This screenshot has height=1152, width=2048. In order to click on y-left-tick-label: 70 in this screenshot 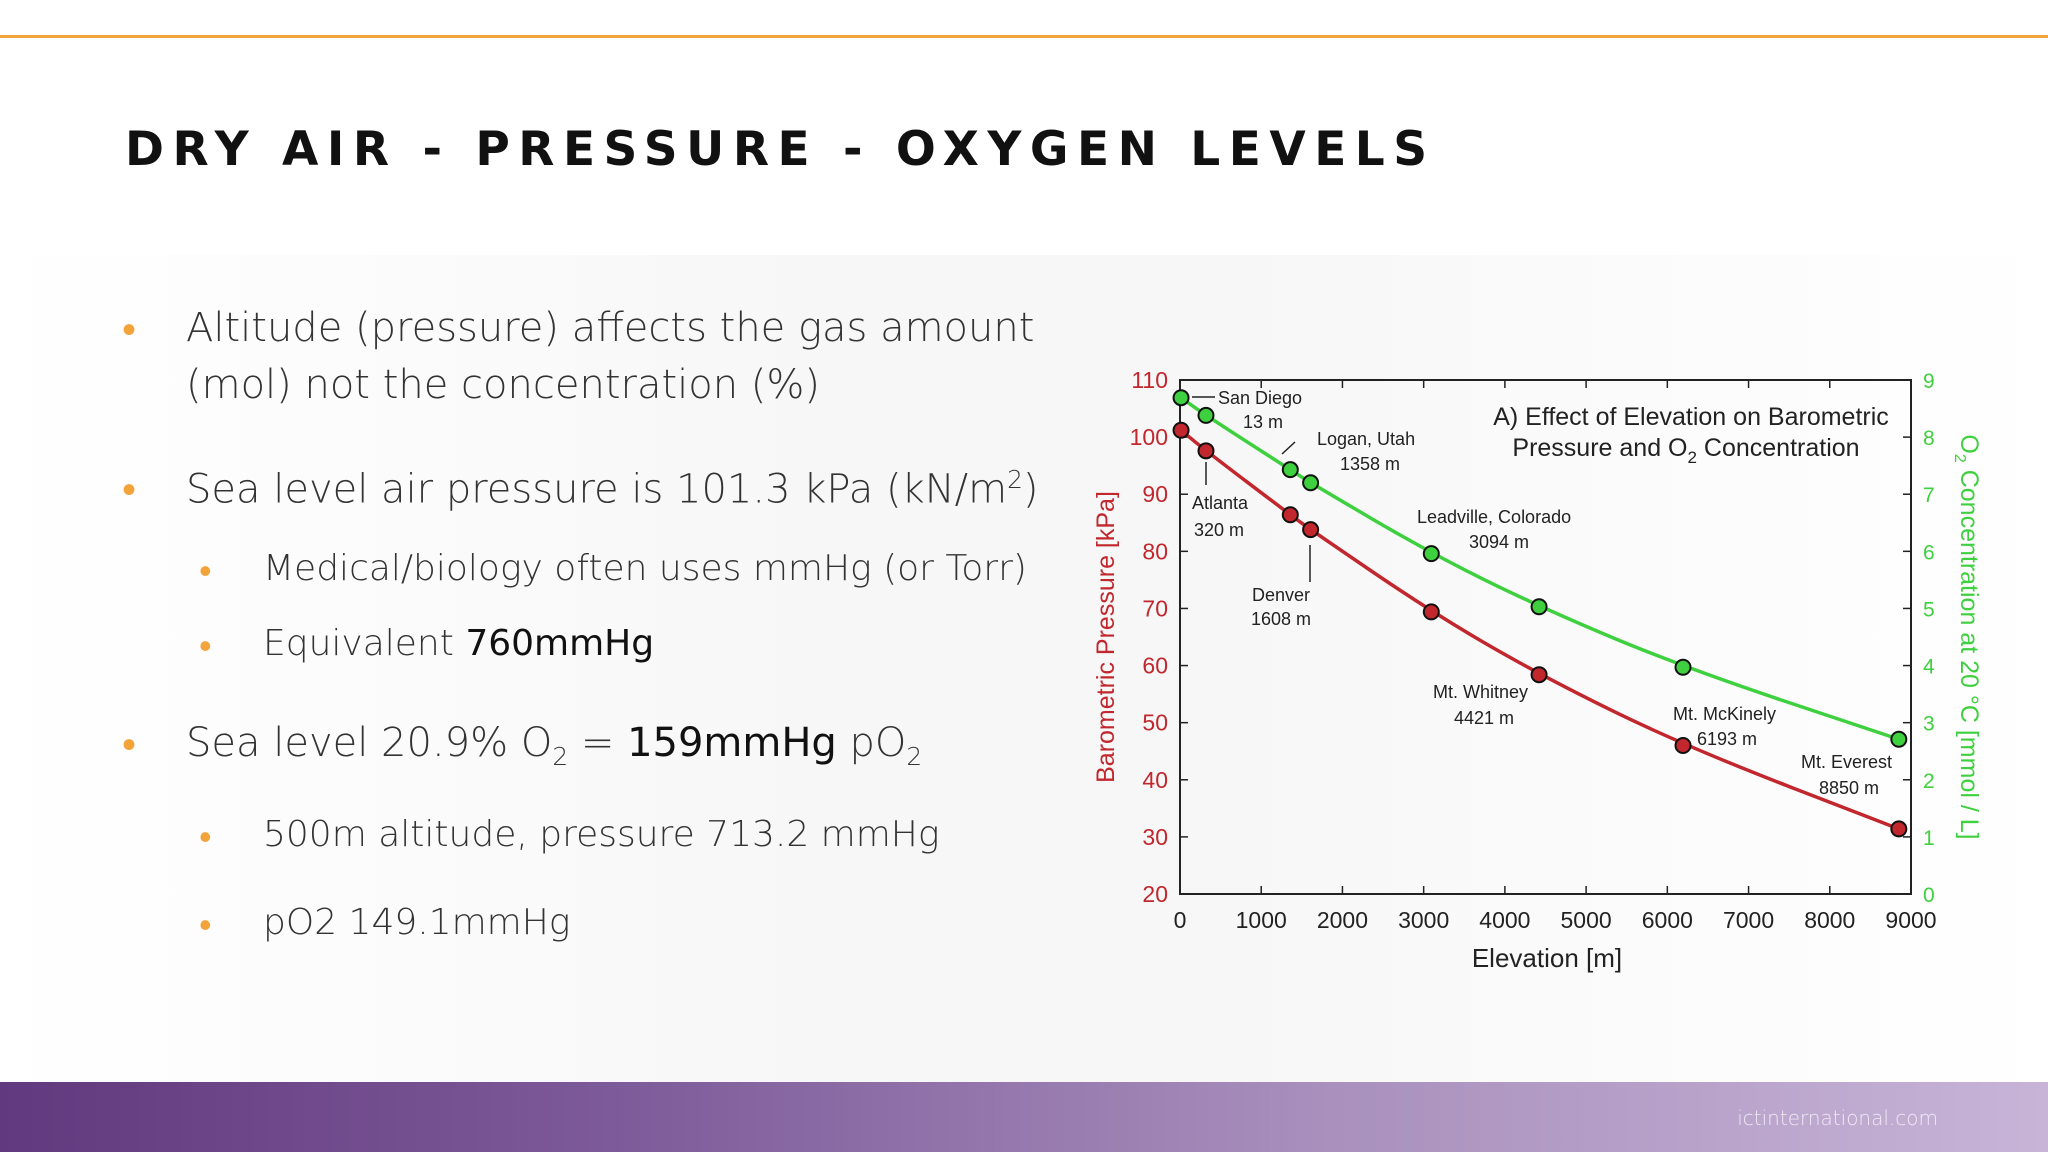, I will do `click(1155, 608)`.